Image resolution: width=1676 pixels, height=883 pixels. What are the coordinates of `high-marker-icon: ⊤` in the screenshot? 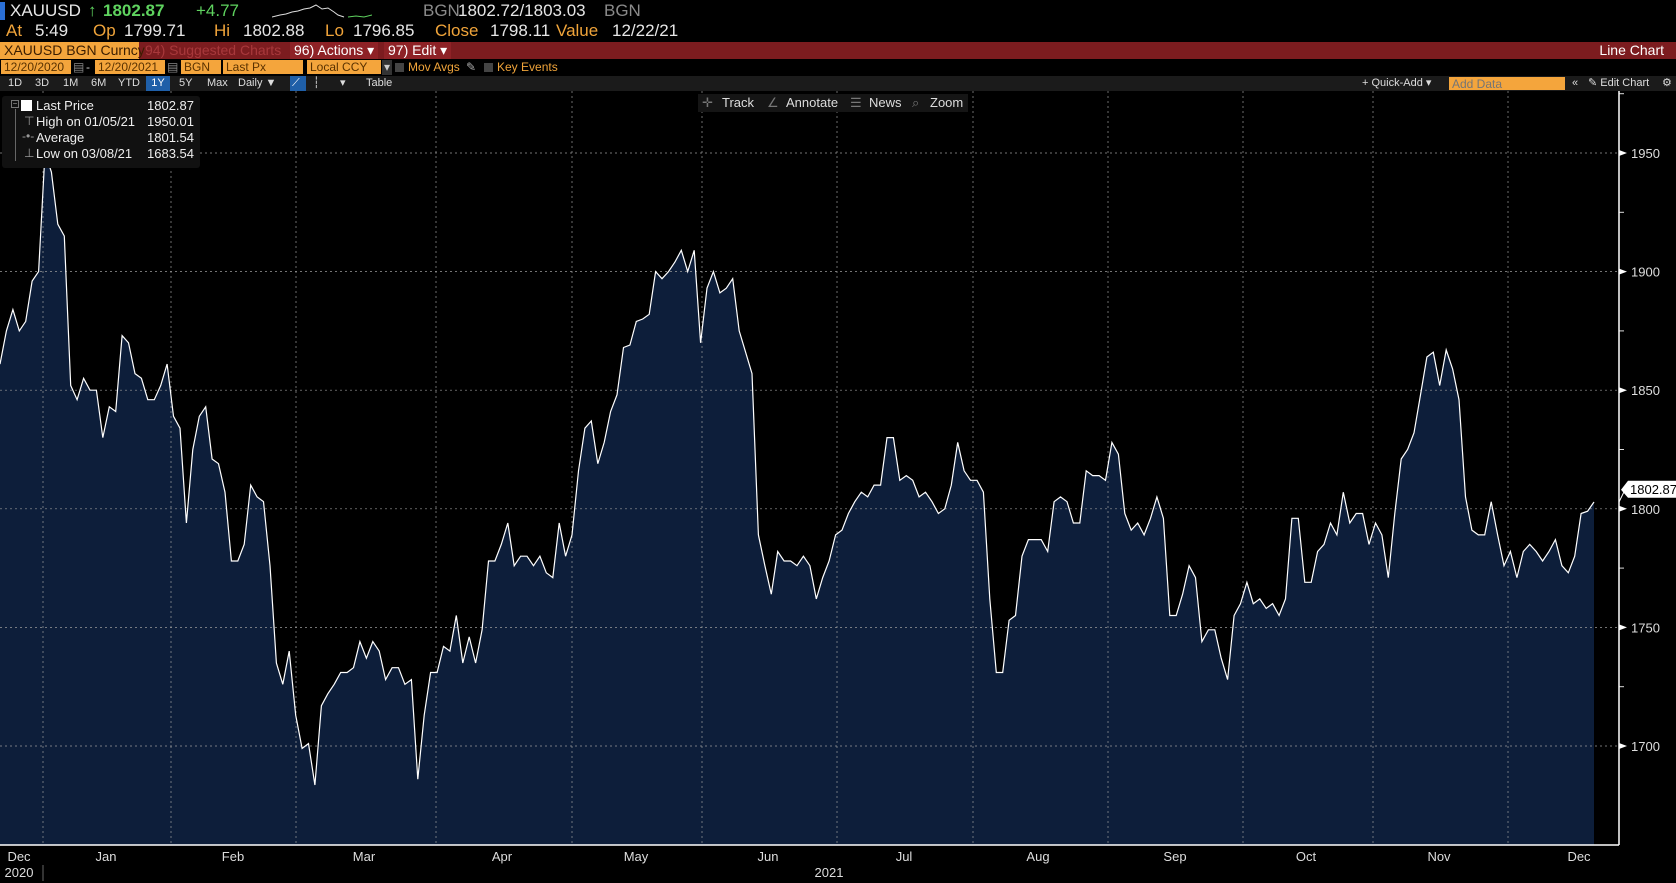 It's located at (29, 121).